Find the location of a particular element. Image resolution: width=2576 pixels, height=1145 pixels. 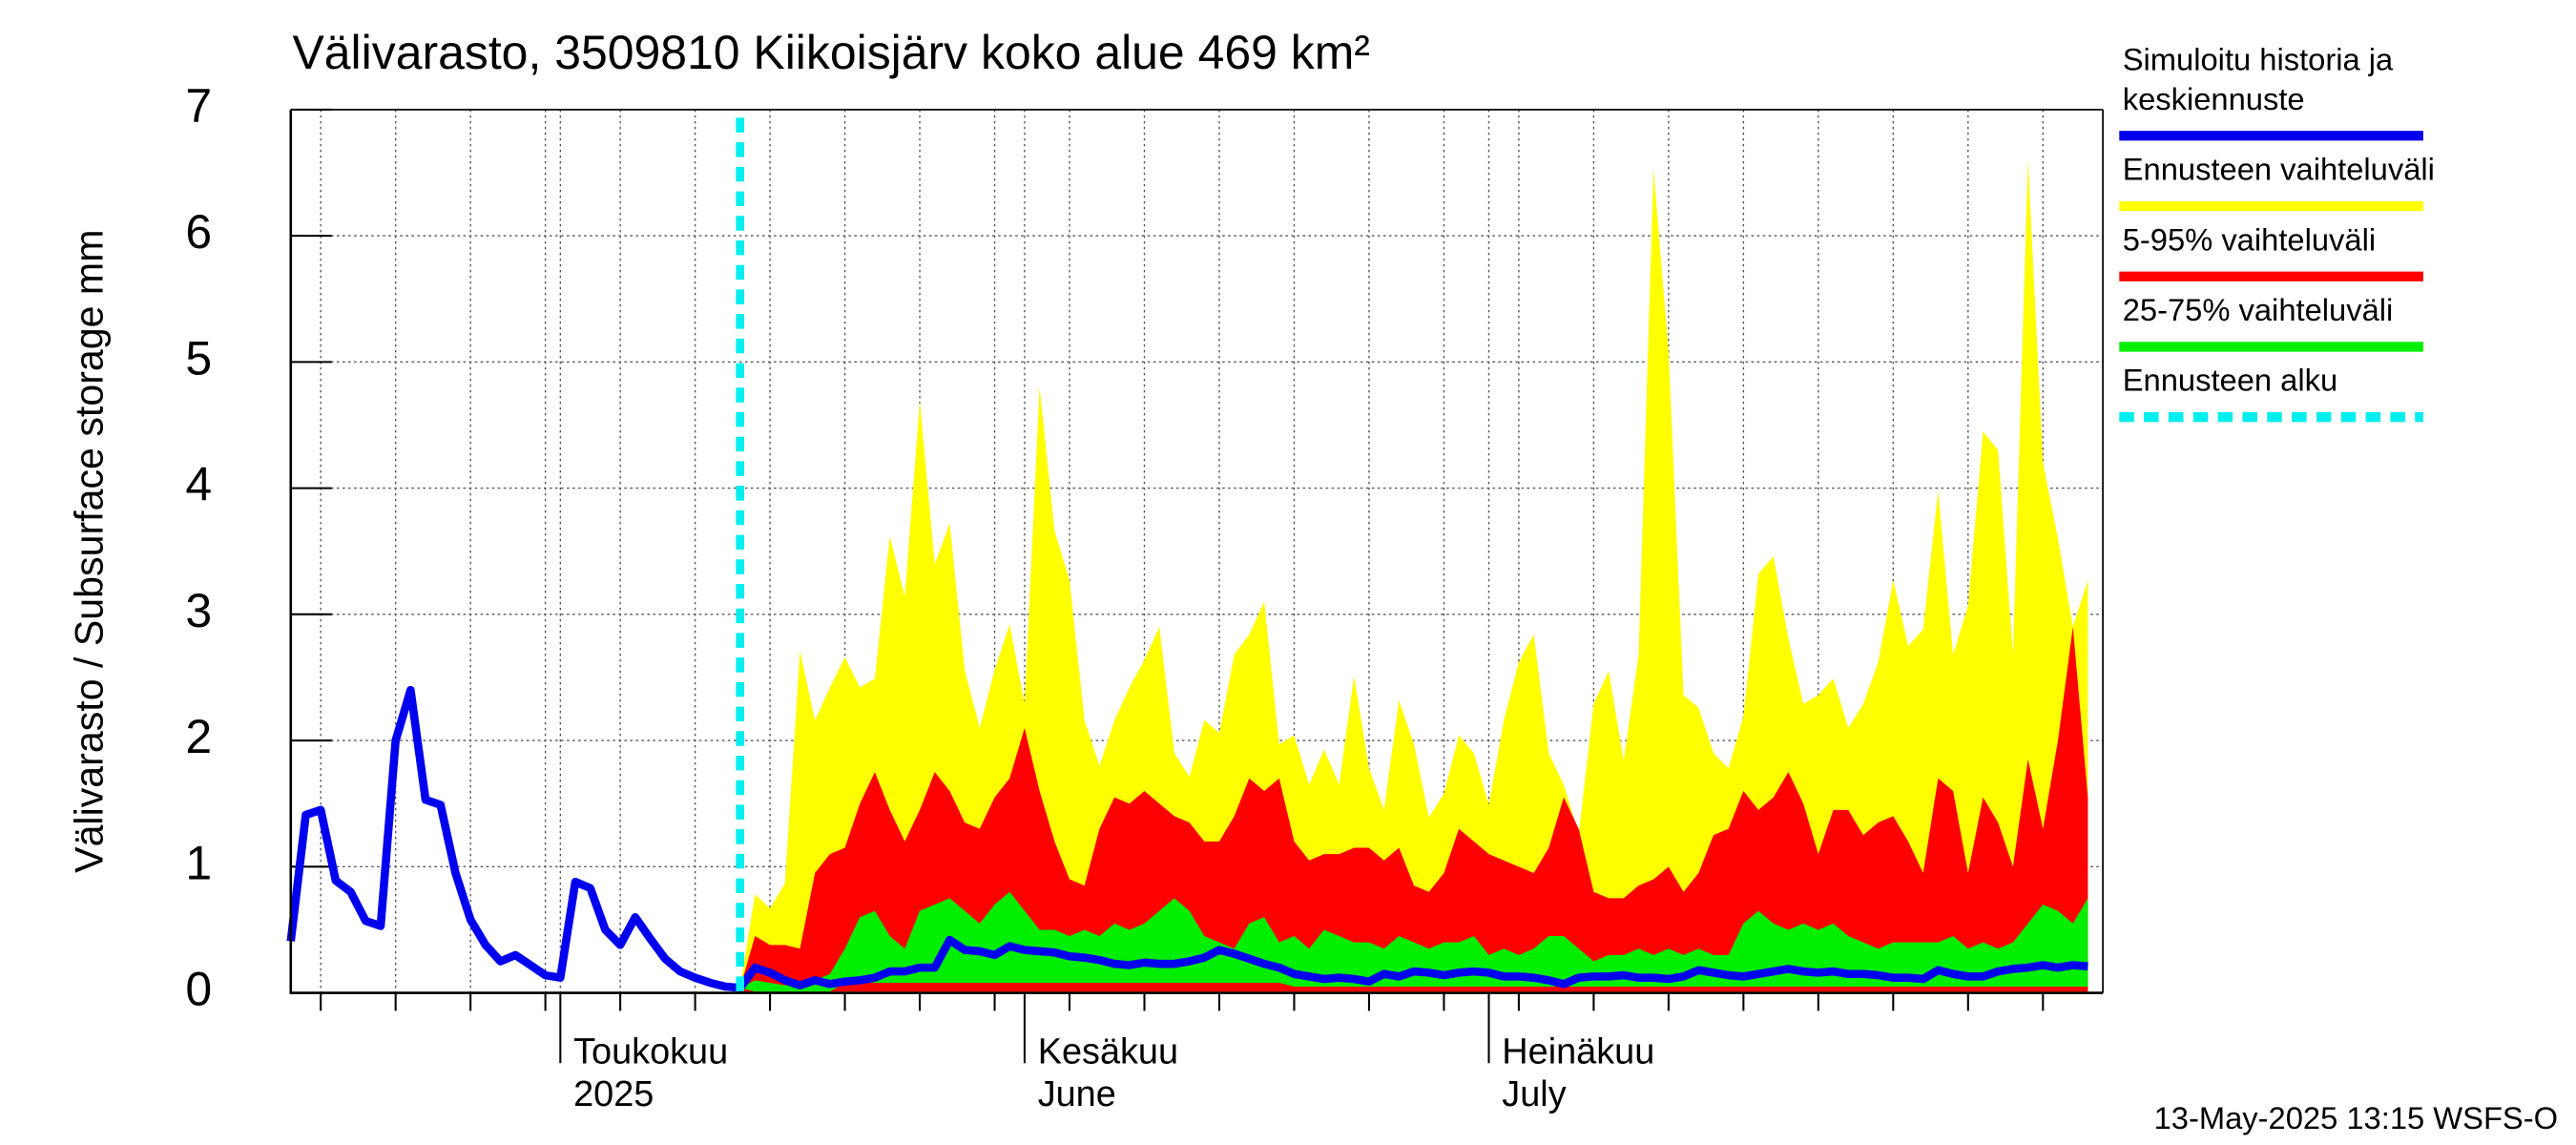

forecast-band is located at coordinates (1413, 942).